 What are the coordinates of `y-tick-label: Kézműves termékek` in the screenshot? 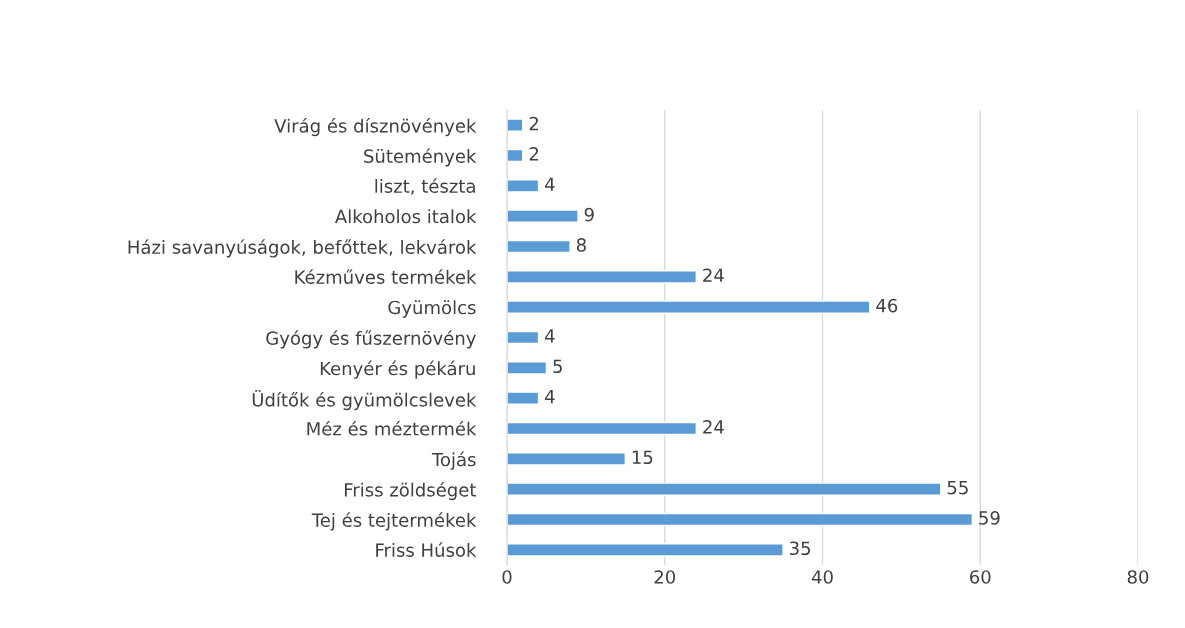 It's located at (386, 276).